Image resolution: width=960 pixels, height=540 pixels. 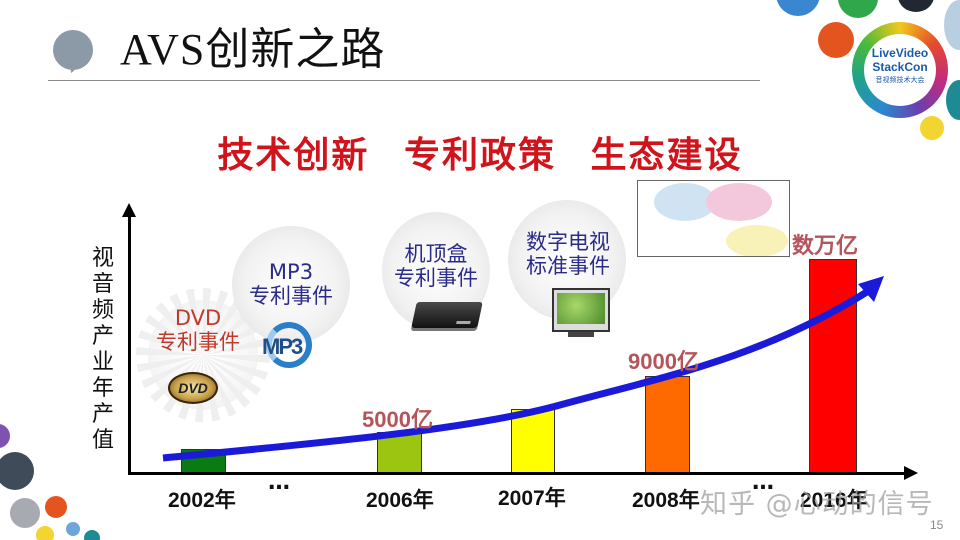 I want to click on x-tick-2016: 2016年, so click(x=834, y=500).